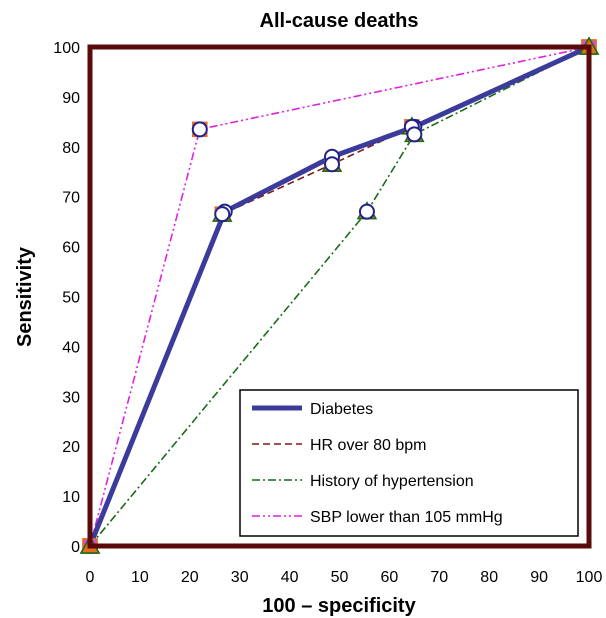 Image resolution: width=606 pixels, height=618 pixels. What do you see at coordinates (71, 397) in the screenshot?
I see `y-tick-label: 30` at bounding box center [71, 397].